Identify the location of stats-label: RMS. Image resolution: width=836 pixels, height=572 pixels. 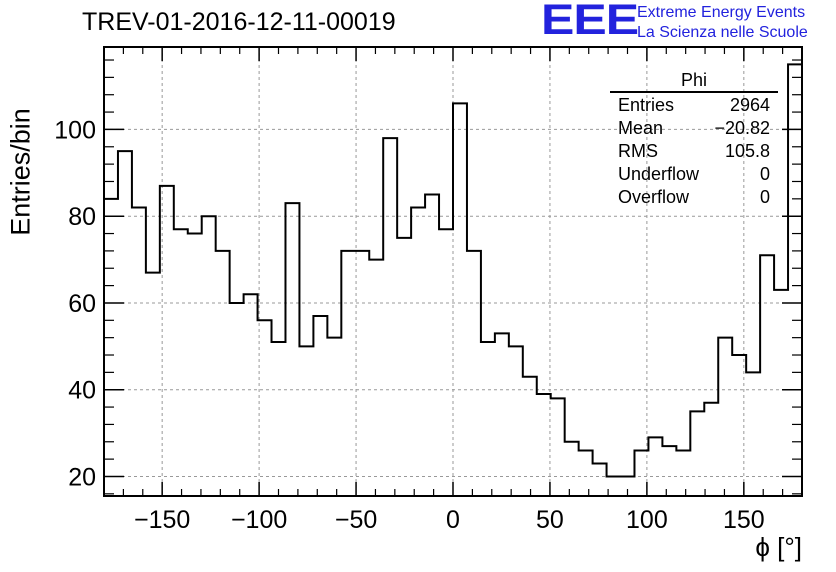
(638, 151).